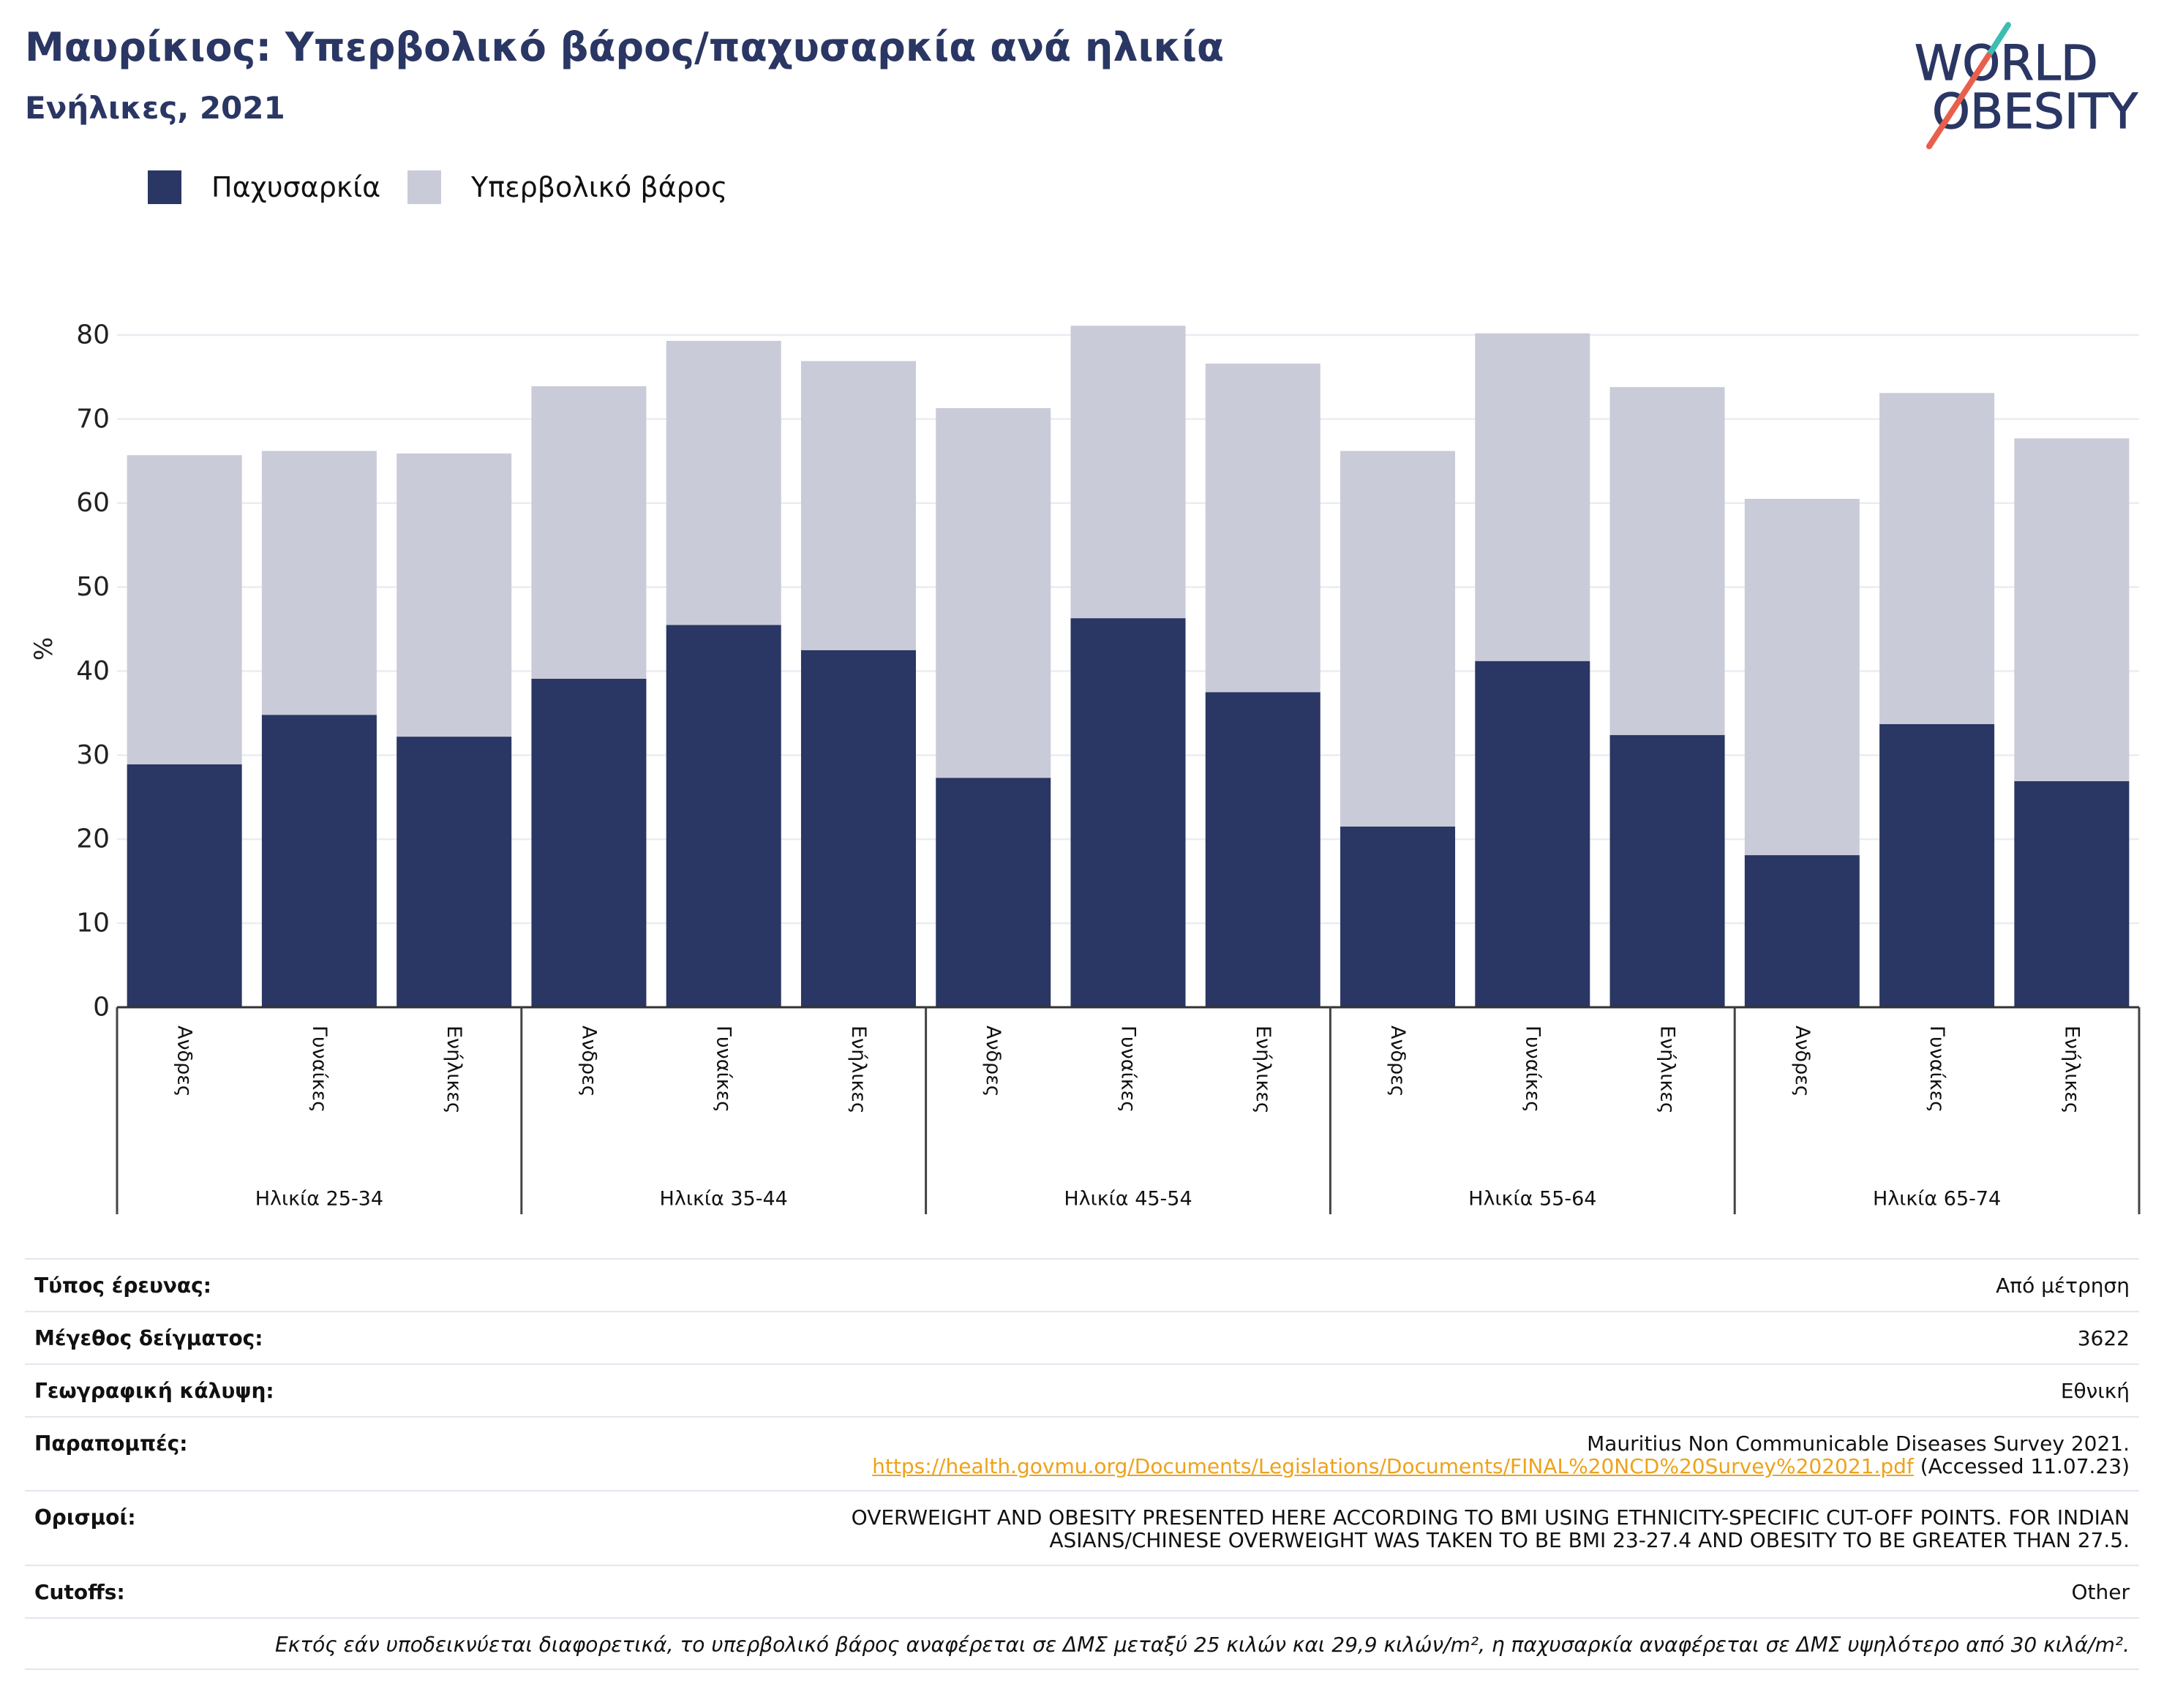 The image size is (2164, 1708). Describe the element at coordinates (93, 839) in the screenshot. I see `y-tick-label: 20` at that location.